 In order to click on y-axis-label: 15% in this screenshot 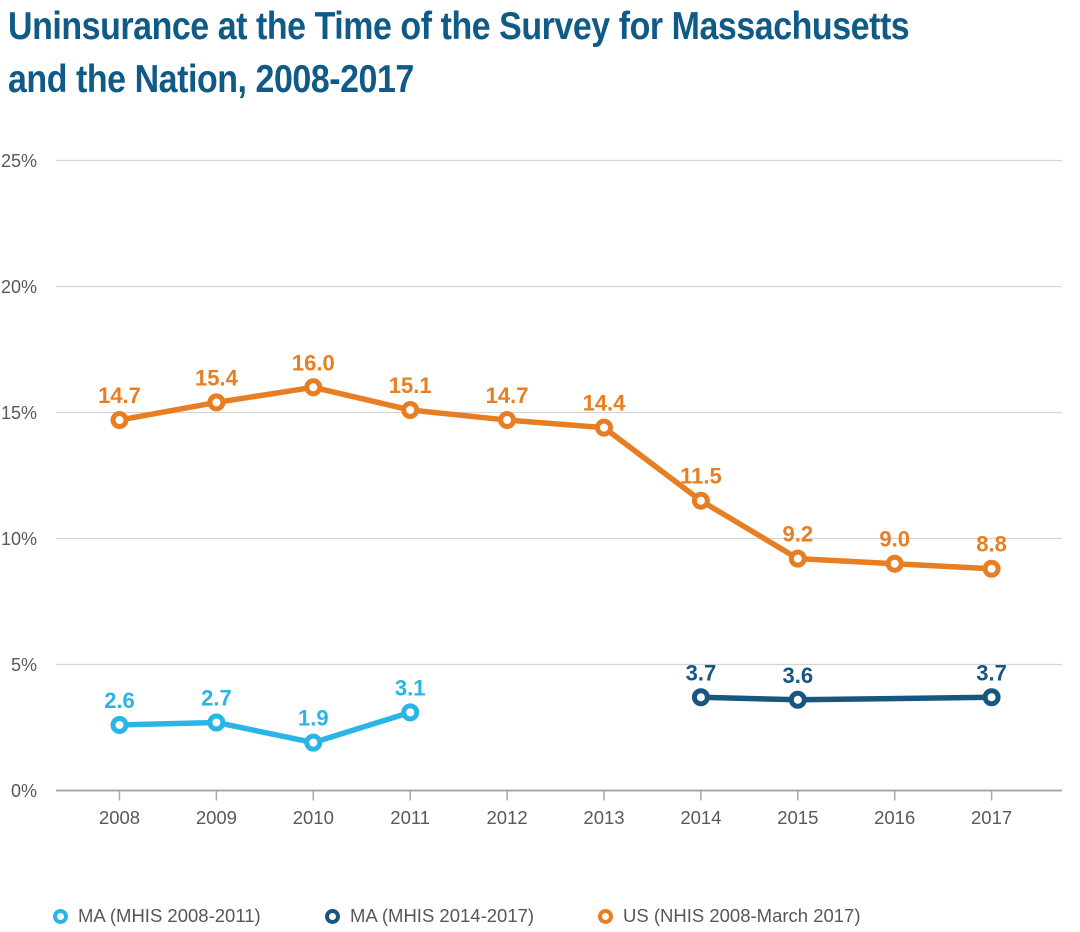, I will do `click(19, 413)`.